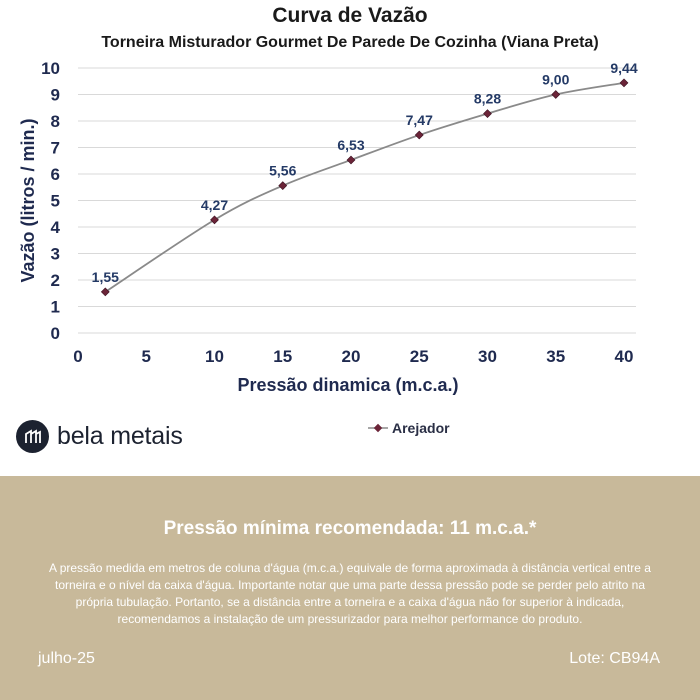 This screenshot has height=700, width=700. What do you see at coordinates (614, 658) in the screenshot?
I see `footer-lot: Lote: CB94A` at bounding box center [614, 658].